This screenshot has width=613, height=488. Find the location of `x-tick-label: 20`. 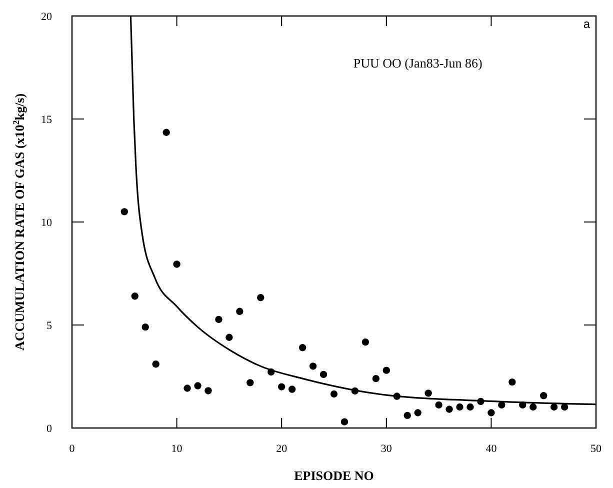

x-tick-label: 20 is located at coordinates (282, 449).